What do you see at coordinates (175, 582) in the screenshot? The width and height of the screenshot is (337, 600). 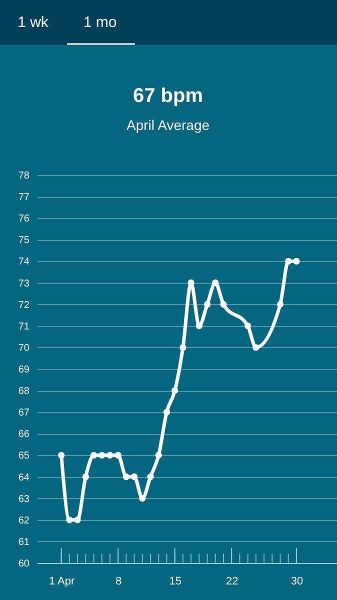 I see `x-tick-label: 15` at bounding box center [175, 582].